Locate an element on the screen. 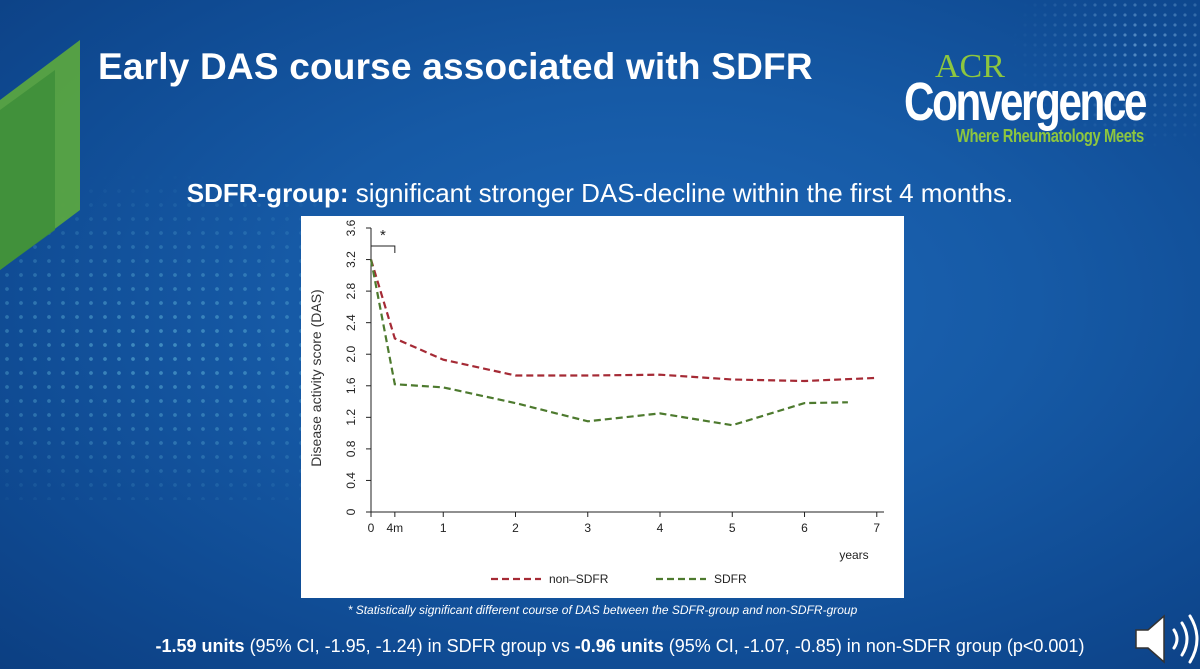 This screenshot has height=669, width=1200. speaker-icon is located at coordinates (1165, 638).